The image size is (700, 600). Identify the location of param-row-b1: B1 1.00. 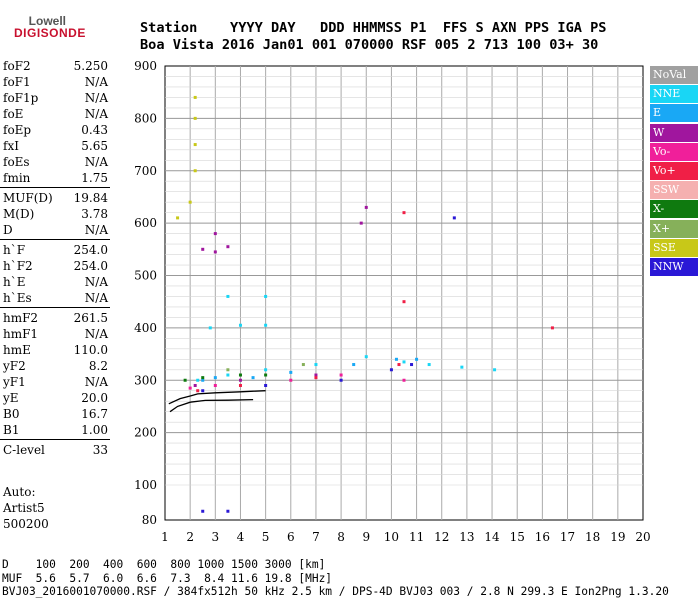
(55, 430).